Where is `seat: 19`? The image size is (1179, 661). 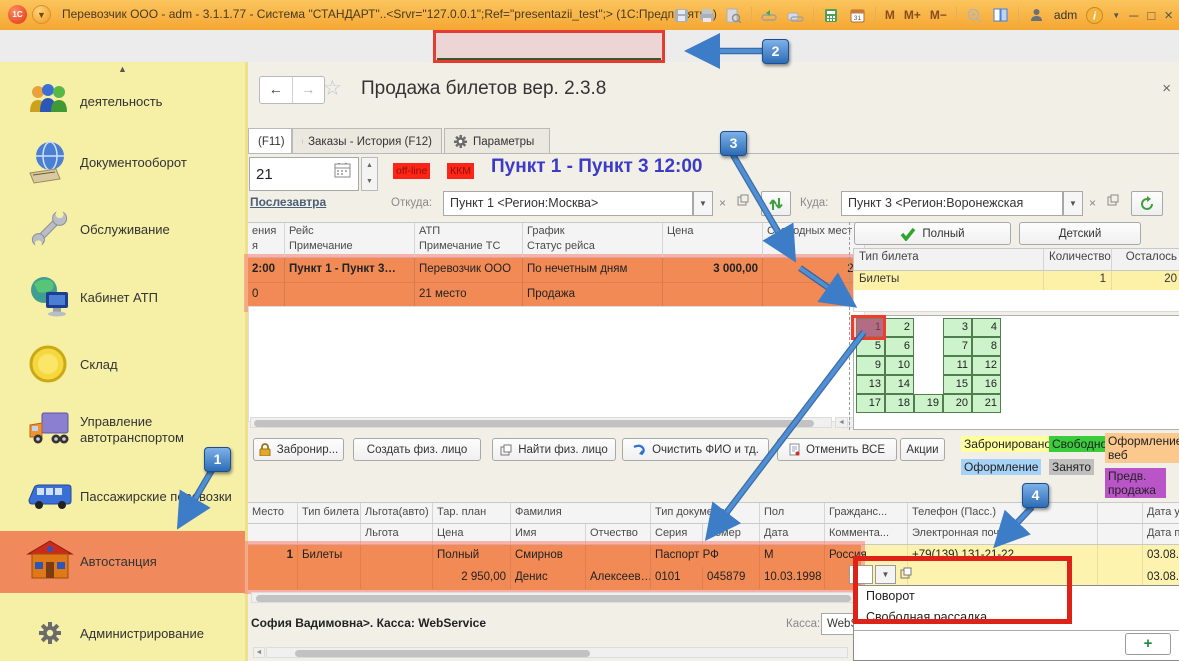 seat: 19 is located at coordinates (928, 403).